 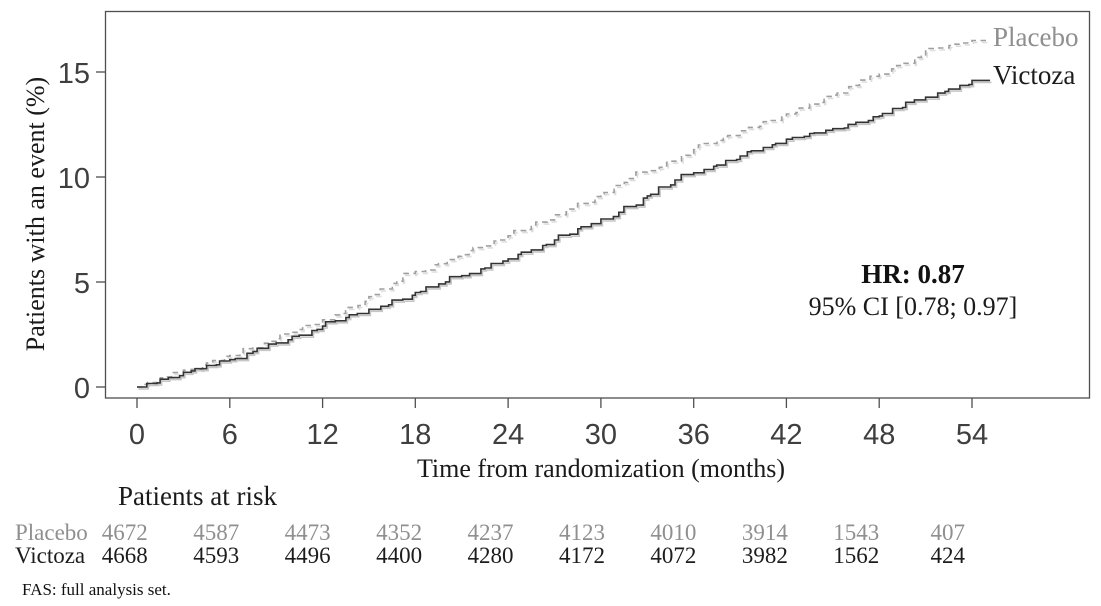 What do you see at coordinates (322, 435) in the screenshot?
I see `x-tick-label: 12` at bounding box center [322, 435].